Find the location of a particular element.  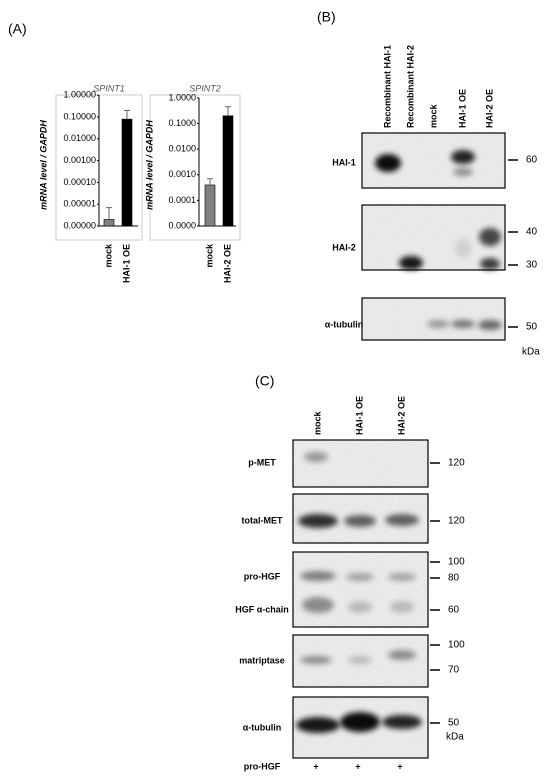

y-tick-label: 0.00100 is located at coordinates (79, 160).